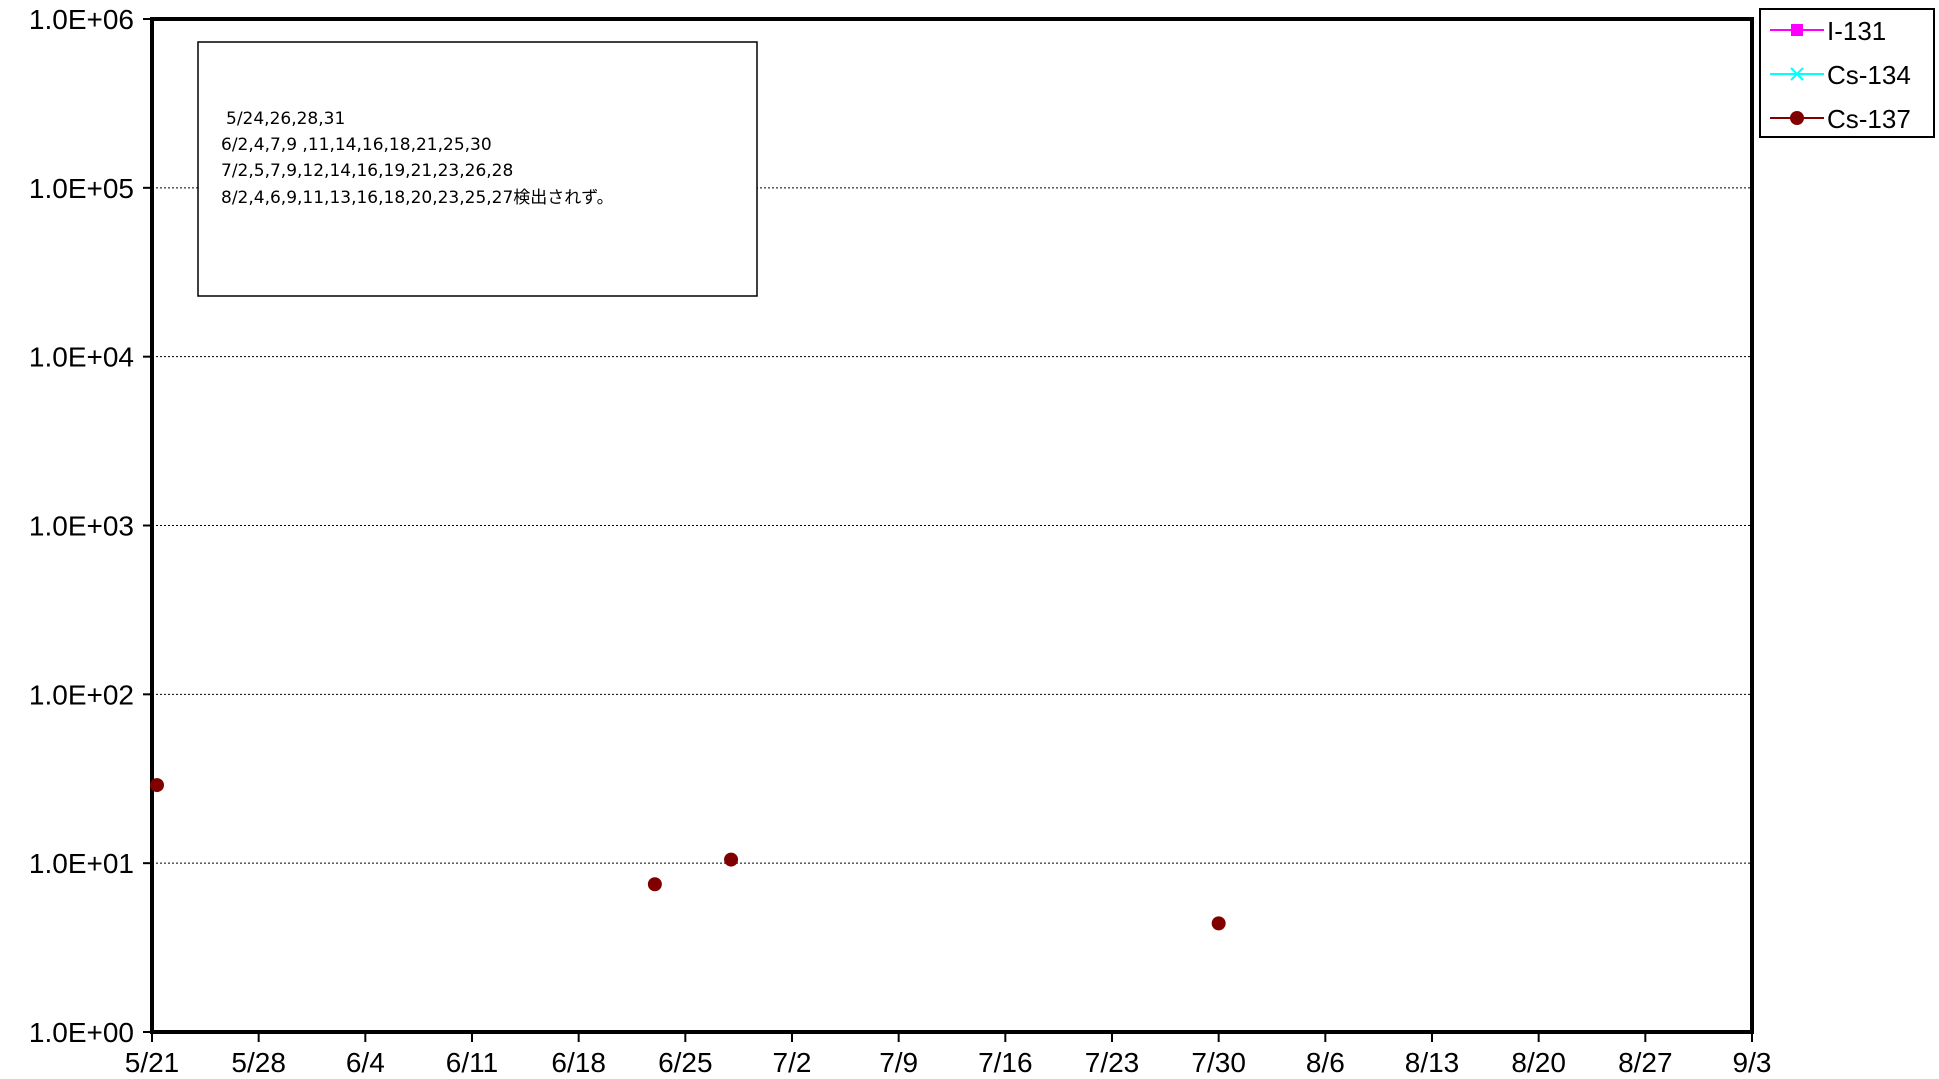 The width and height of the screenshot is (1939, 1079). I want to click on x-tick-label: 7/2, so click(792, 1062).